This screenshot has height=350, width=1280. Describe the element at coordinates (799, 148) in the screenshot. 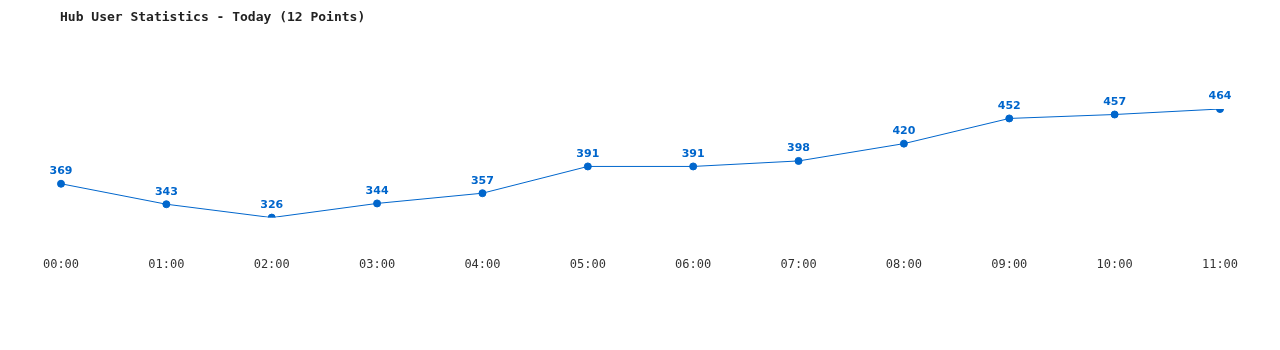

I see `data-label: 398` at that location.